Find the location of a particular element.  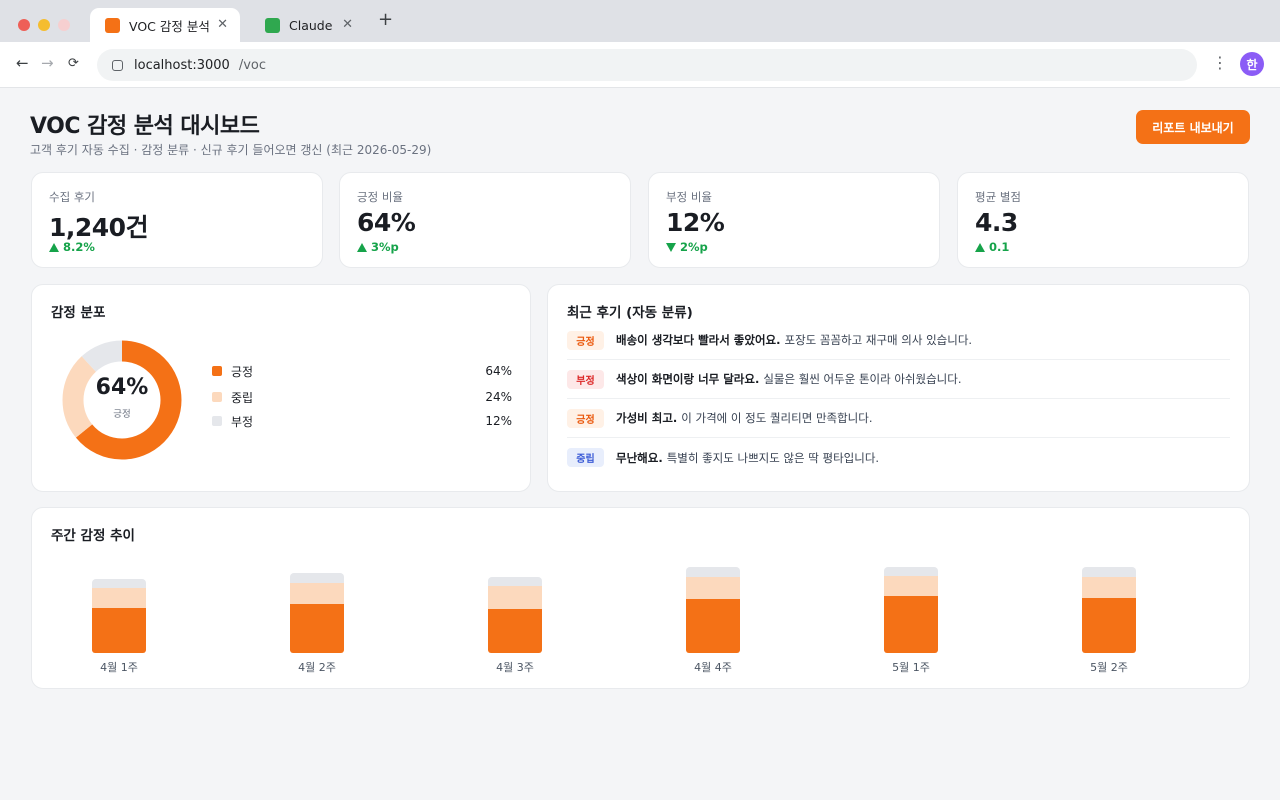

review-body: 실물은 훨씬 어두운 톤이라 아쉬웠습니다. is located at coordinates (862, 379).